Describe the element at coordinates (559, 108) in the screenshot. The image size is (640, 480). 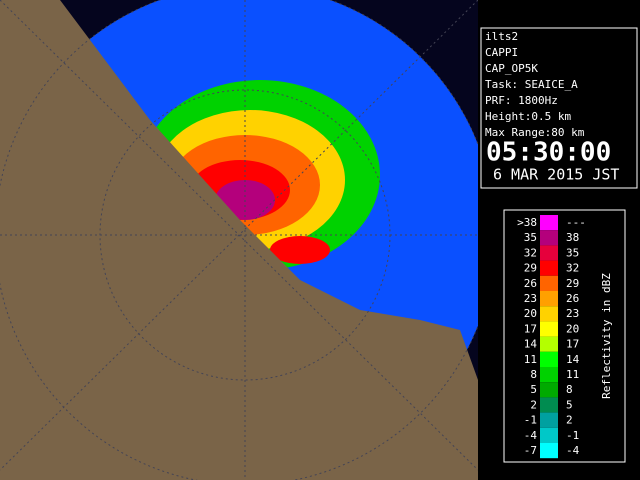
I see `info-box` at that location.